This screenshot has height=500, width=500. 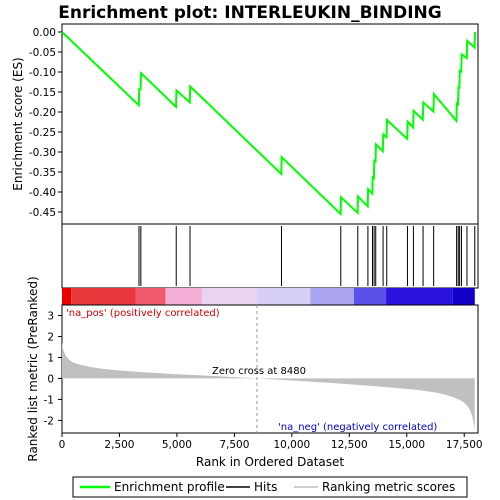 I want to click on es-tick-label: -0.45, so click(x=42, y=213).